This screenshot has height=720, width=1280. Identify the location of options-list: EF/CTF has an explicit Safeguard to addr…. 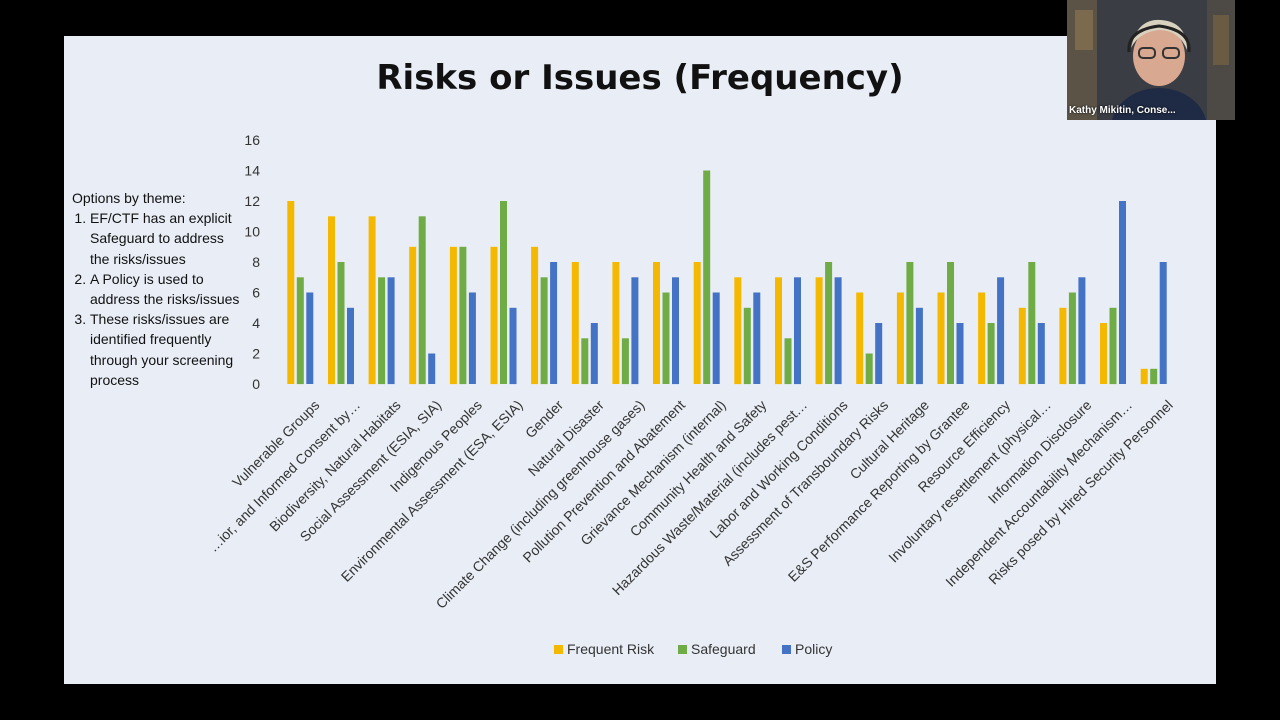
(159, 299).